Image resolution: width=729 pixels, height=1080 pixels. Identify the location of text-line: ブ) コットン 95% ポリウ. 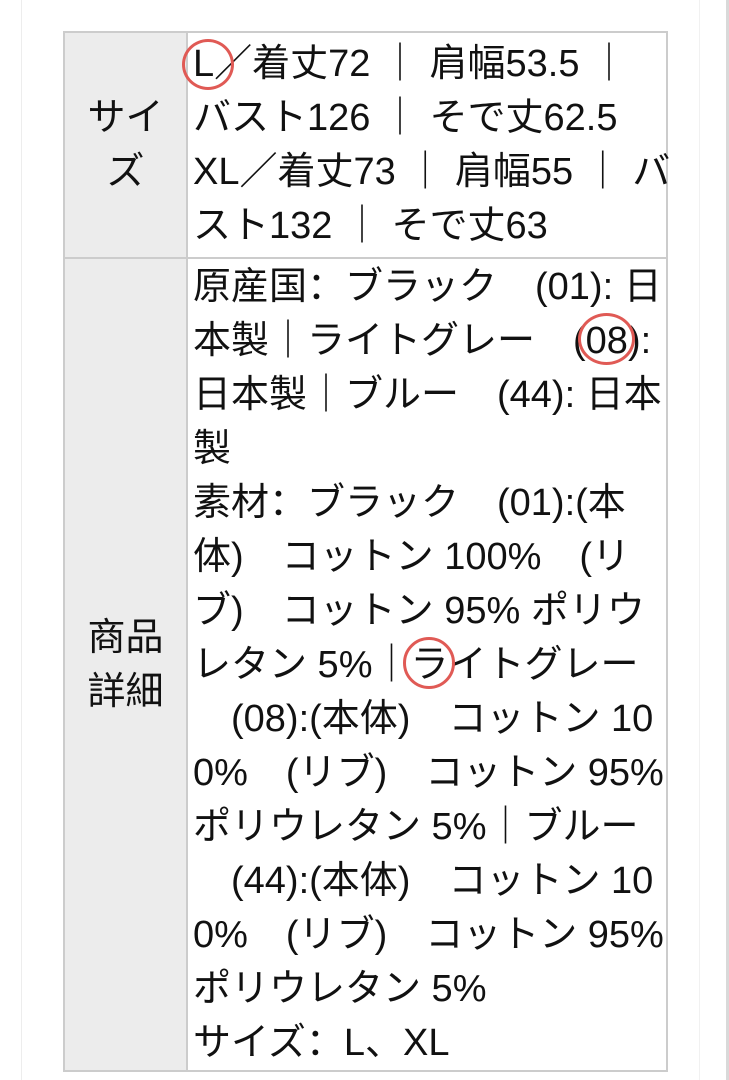
(428, 611).